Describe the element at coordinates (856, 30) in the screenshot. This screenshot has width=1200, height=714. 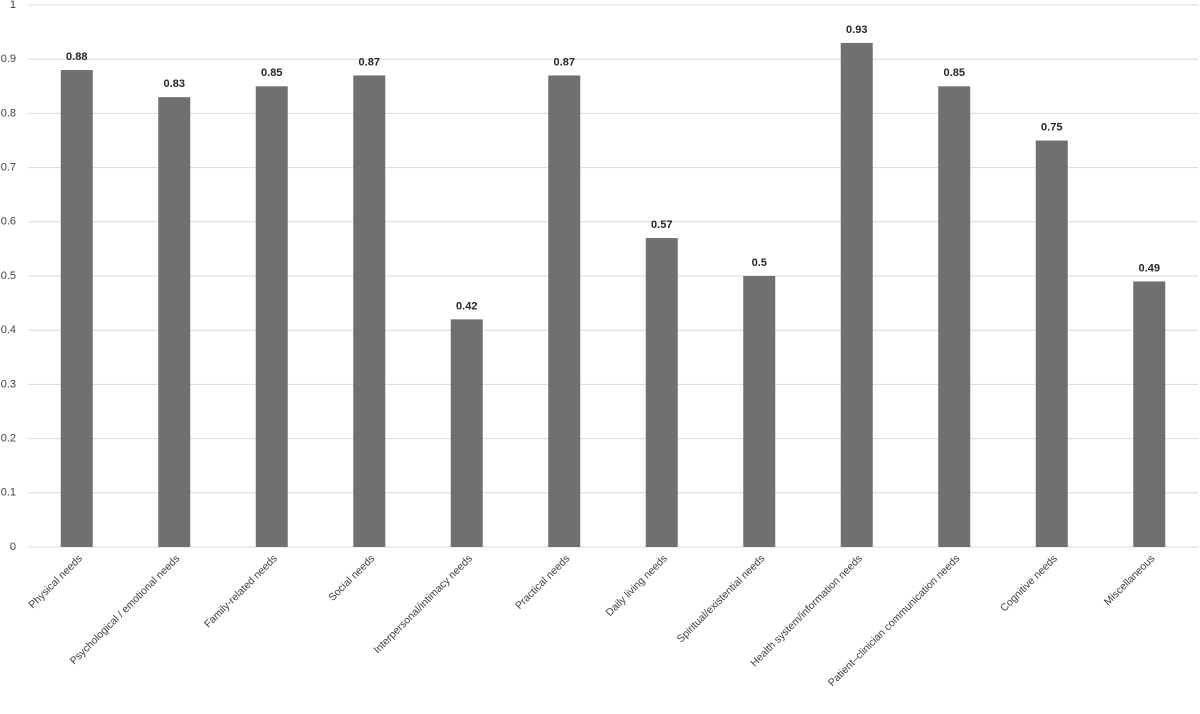
I see `data-label: 0.93` at that location.